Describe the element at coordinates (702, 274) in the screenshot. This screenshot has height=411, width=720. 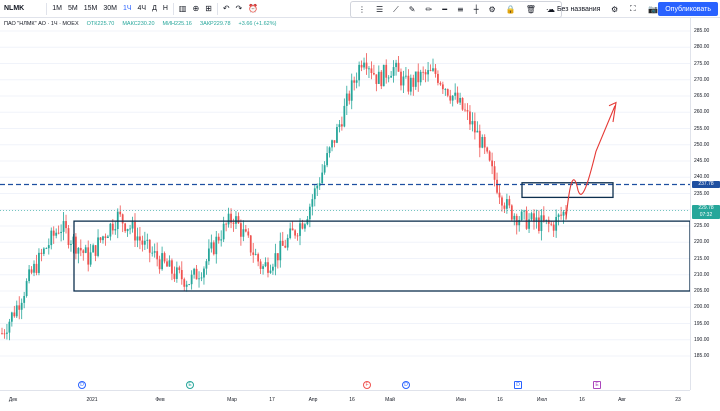
I see `price-tick-label: 210.00` at that location.